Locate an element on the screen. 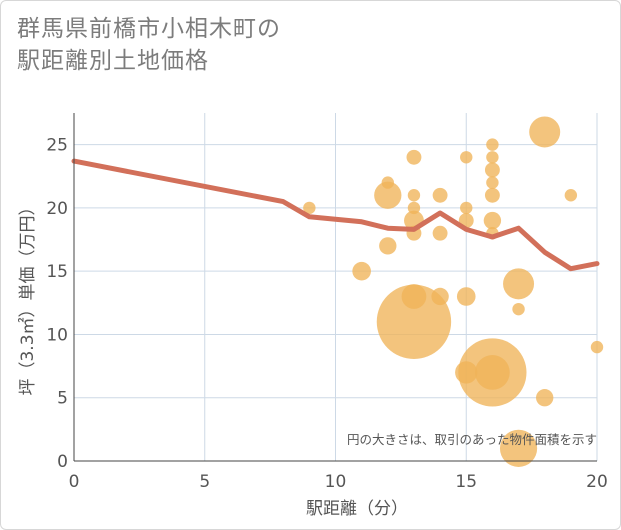 The height and width of the screenshot is (530, 621). y-tick-label: 15 is located at coordinates (57, 272).